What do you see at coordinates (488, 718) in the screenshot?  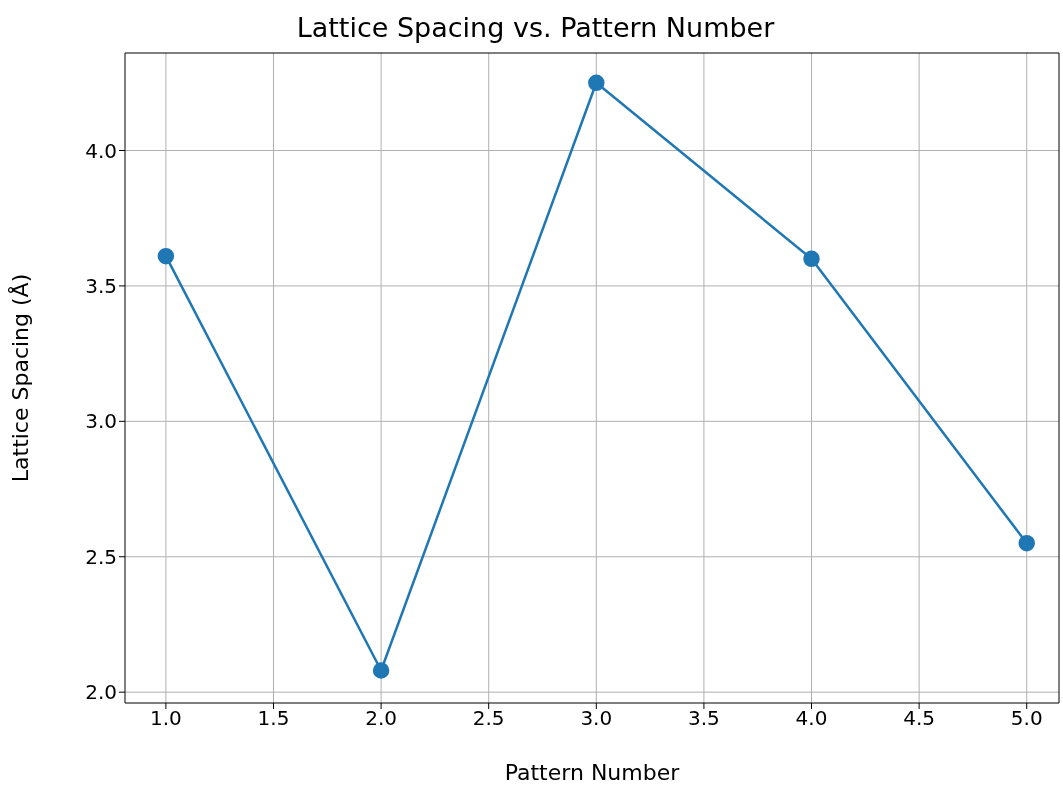 I see `x-tick-label: 2.5` at bounding box center [488, 718].